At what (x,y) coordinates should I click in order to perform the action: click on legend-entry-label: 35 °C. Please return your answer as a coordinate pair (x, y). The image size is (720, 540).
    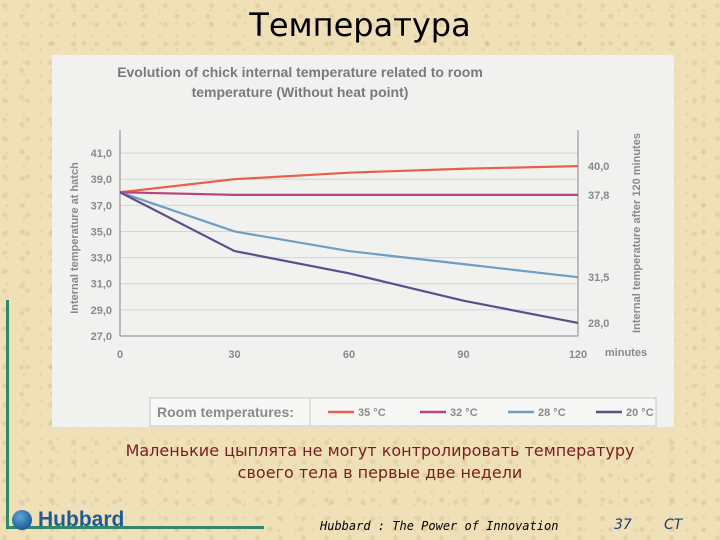
    Looking at the image, I should click on (372, 413).